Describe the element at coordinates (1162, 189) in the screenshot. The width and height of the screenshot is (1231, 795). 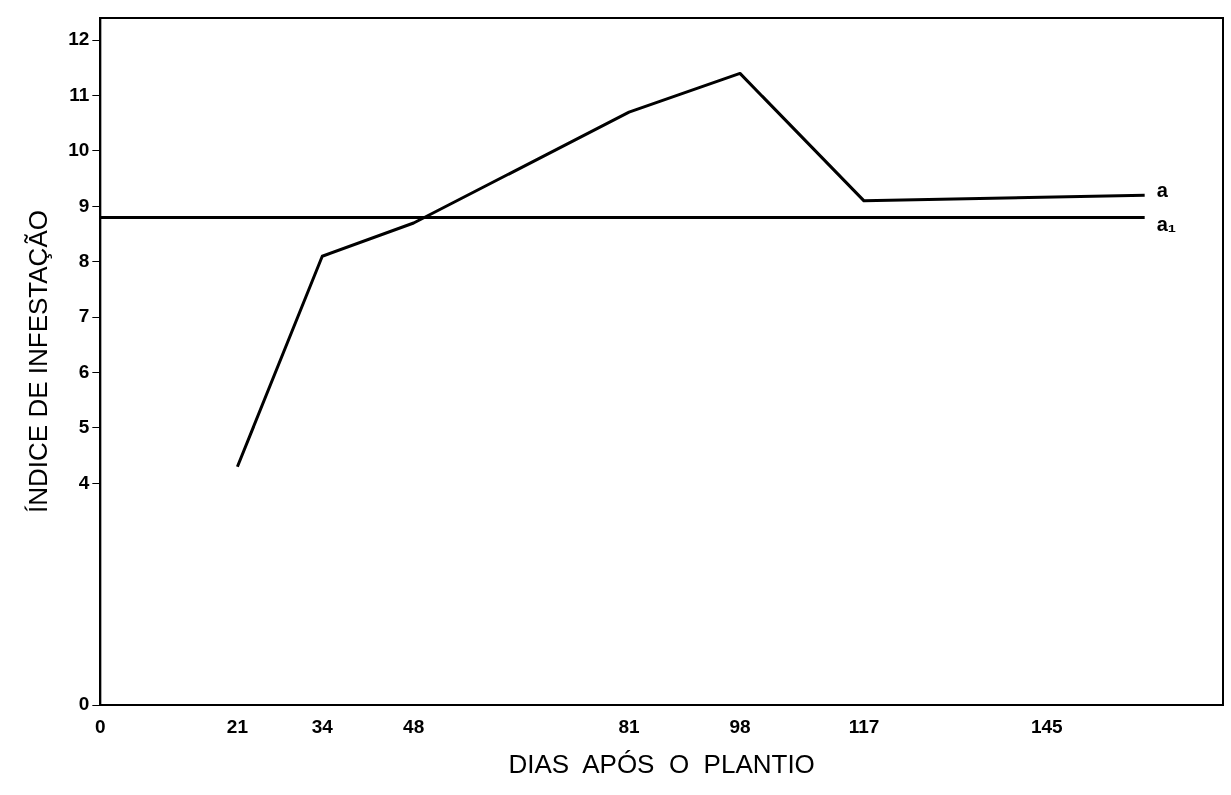
I see `series-label: a` at that location.